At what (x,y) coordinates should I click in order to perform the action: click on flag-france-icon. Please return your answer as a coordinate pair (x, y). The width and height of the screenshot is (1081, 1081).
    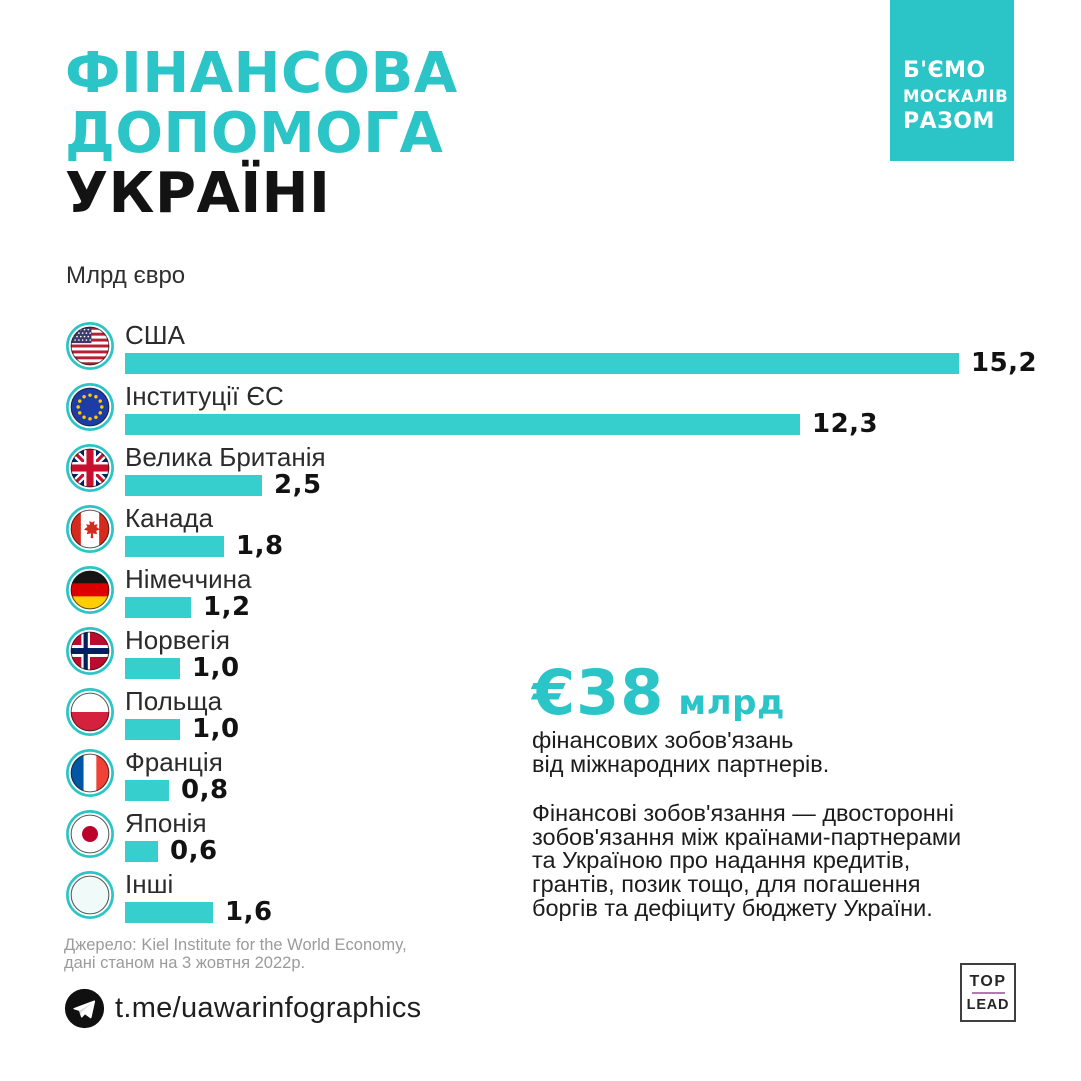
    Looking at the image, I should click on (90, 773).